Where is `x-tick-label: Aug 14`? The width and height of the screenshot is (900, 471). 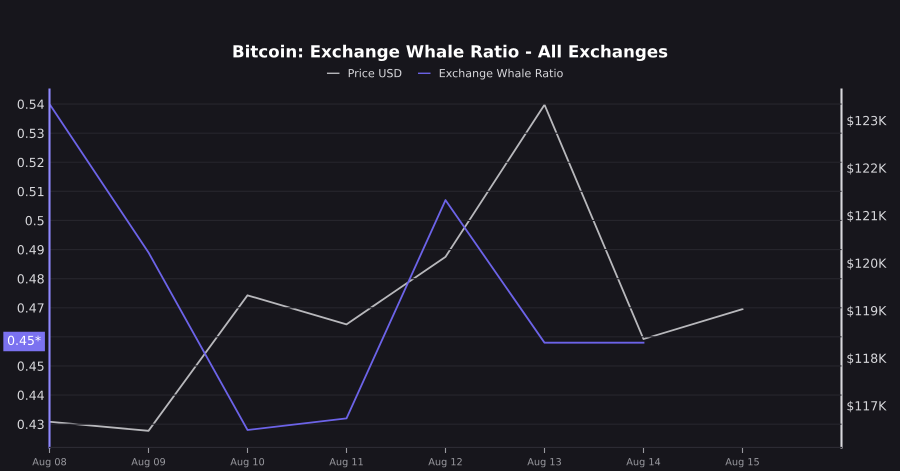 x-tick-label: Aug 14 is located at coordinates (643, 463).